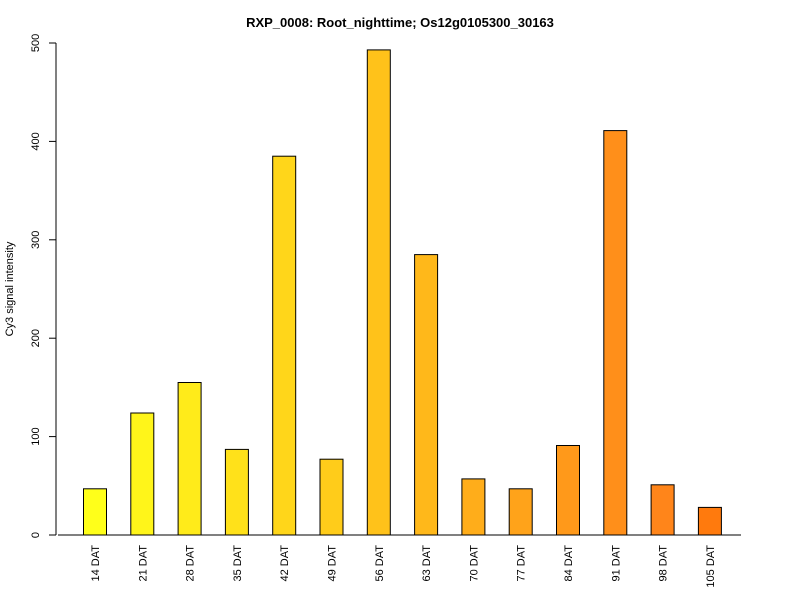  What do you see at coordinates (522, 563) in the screenshot?
I see `x-tick-label: 77 DAT` at bounding box center [522, 563].